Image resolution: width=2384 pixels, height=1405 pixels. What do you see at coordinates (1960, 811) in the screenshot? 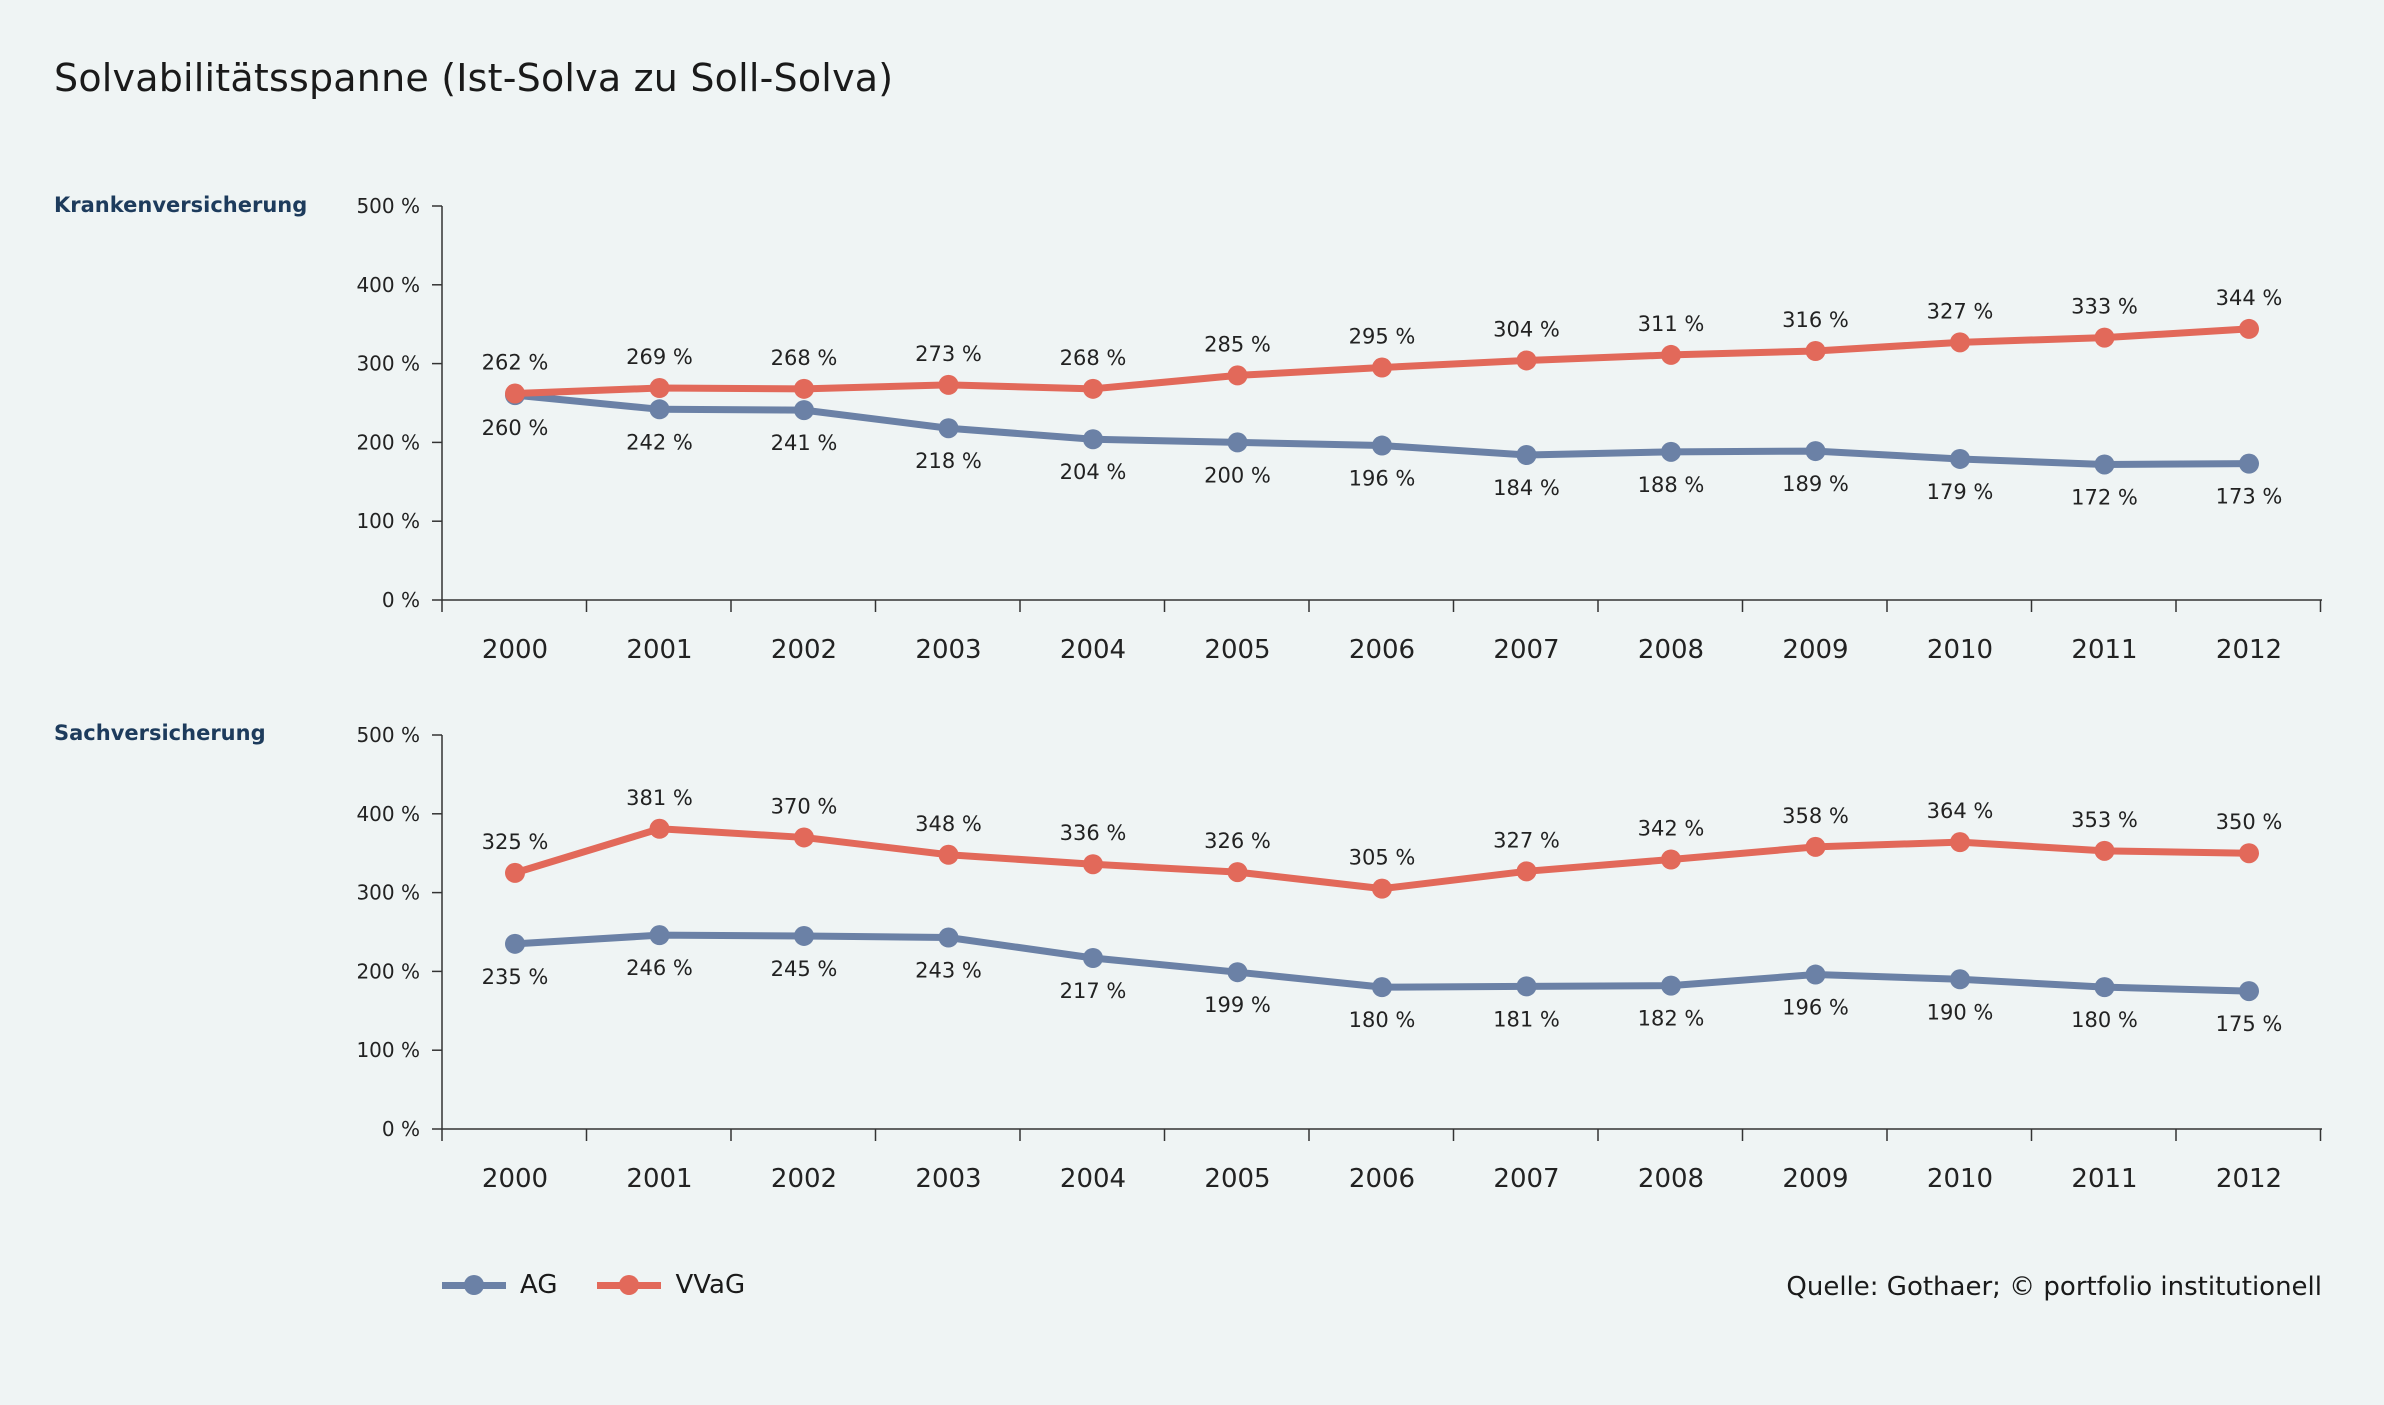
I see `data-label-vvag-1-10: 364 %` at bounding box center [1960, 811].